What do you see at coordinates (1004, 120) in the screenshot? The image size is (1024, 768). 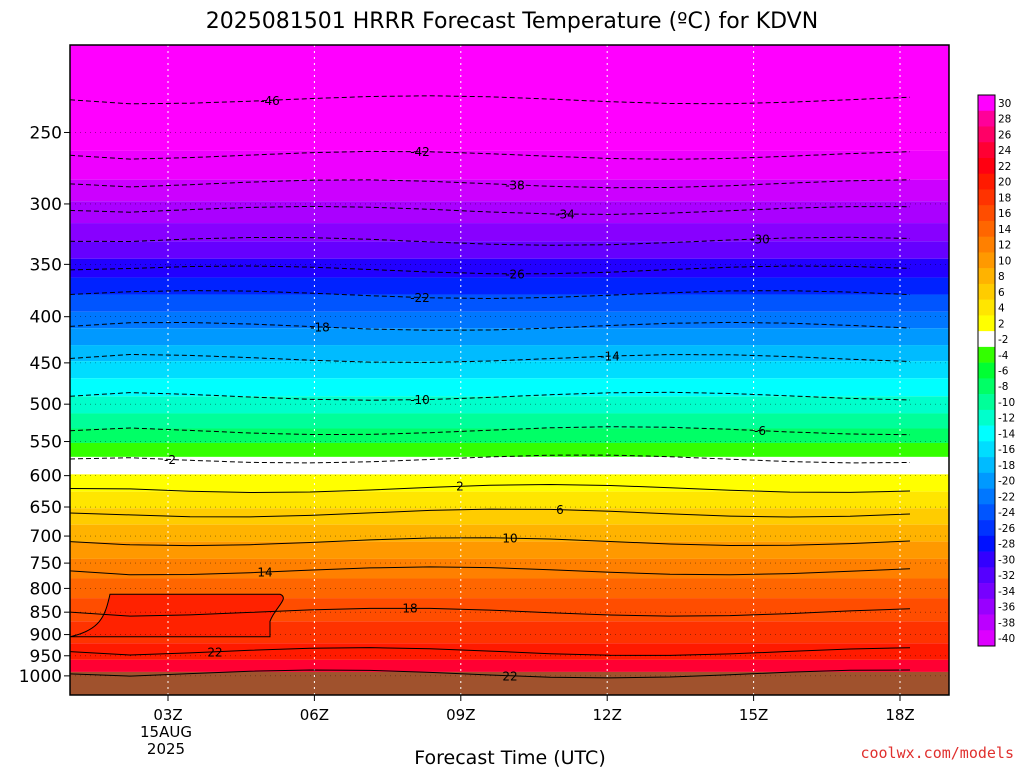 I see `colorbar-label: 28` at bounding box center [1004, 120].